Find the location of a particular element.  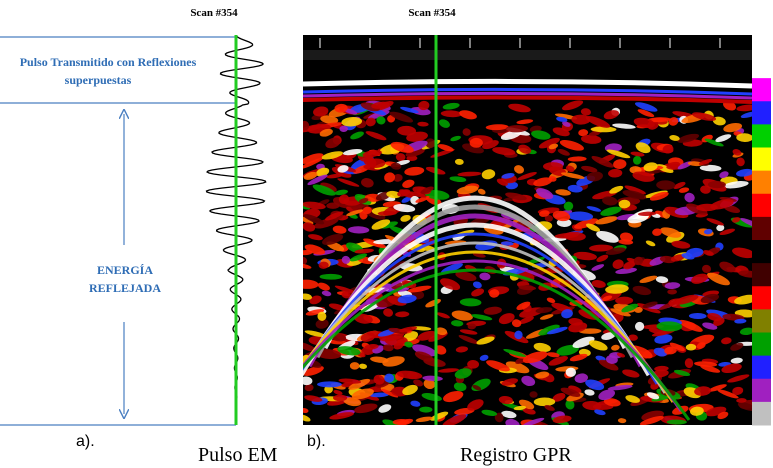

caption: Pulso EM is located at coordinates (238, 455).